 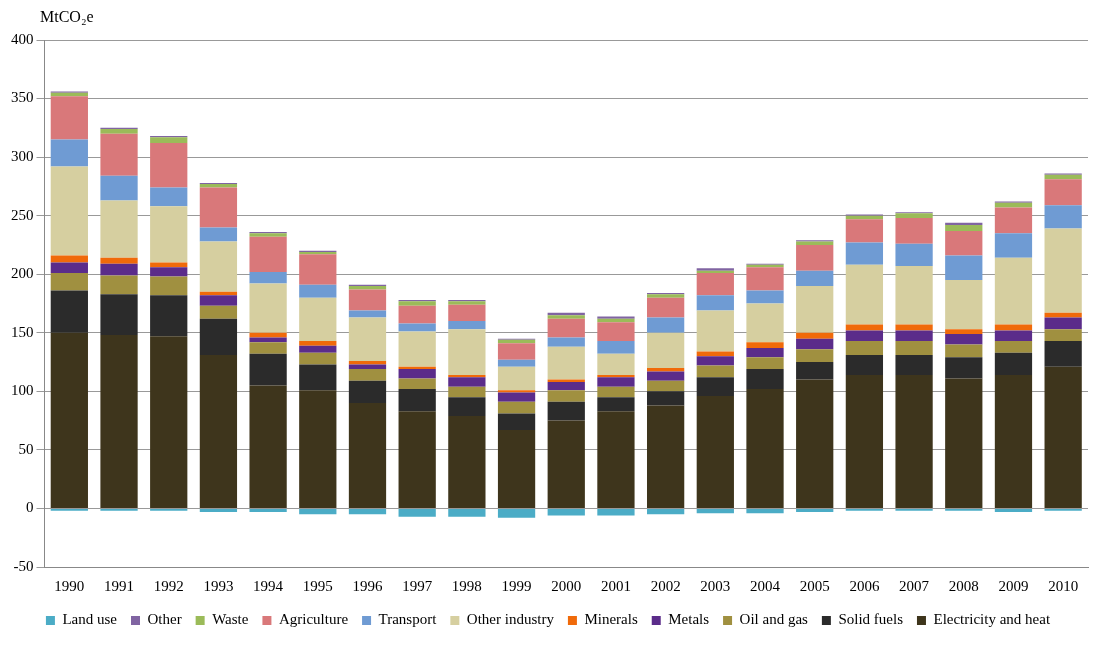 What do you see at coordinates (864, 585) in the screenshot?
I see `x-tick-label: 2006` at bounding box center [864, 585].